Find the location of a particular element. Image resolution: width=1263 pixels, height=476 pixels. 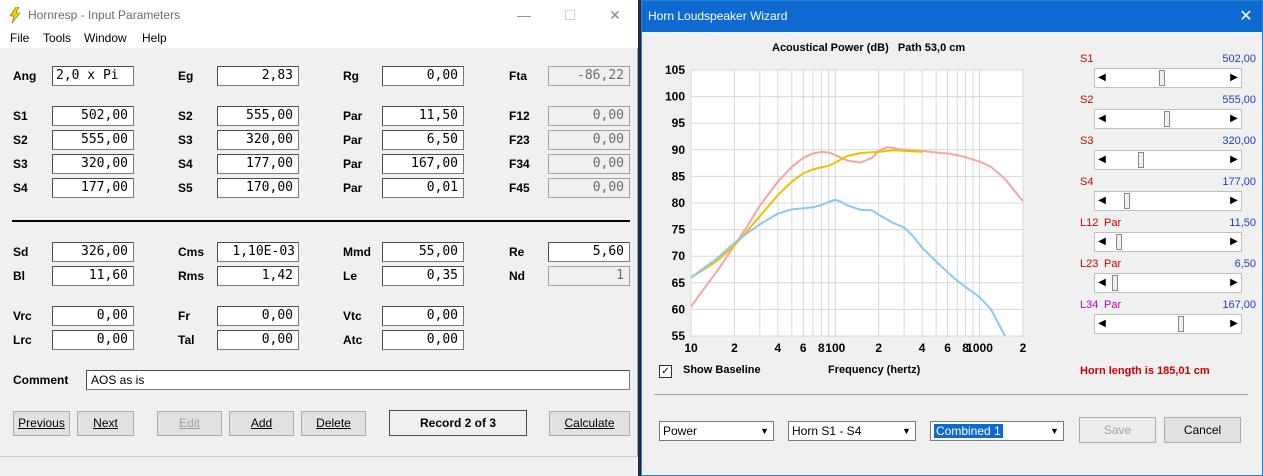

re-field: 5,60 is located at coordinates (589, 252).